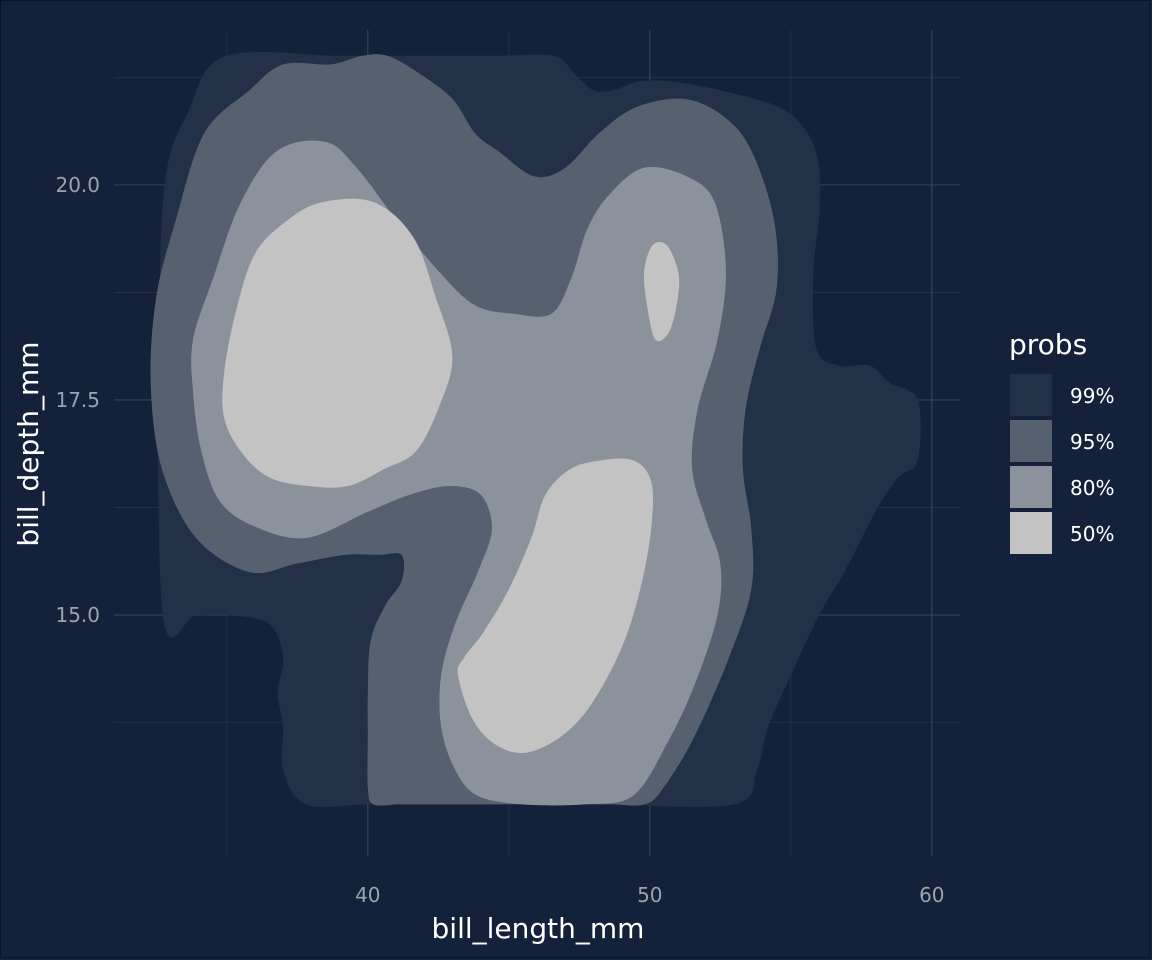 The width and height of the screenshot is (1152, 960). Describe the element at coordinates (1092, 534) in the screenshot. I see `legend-label: 50%` at that location.